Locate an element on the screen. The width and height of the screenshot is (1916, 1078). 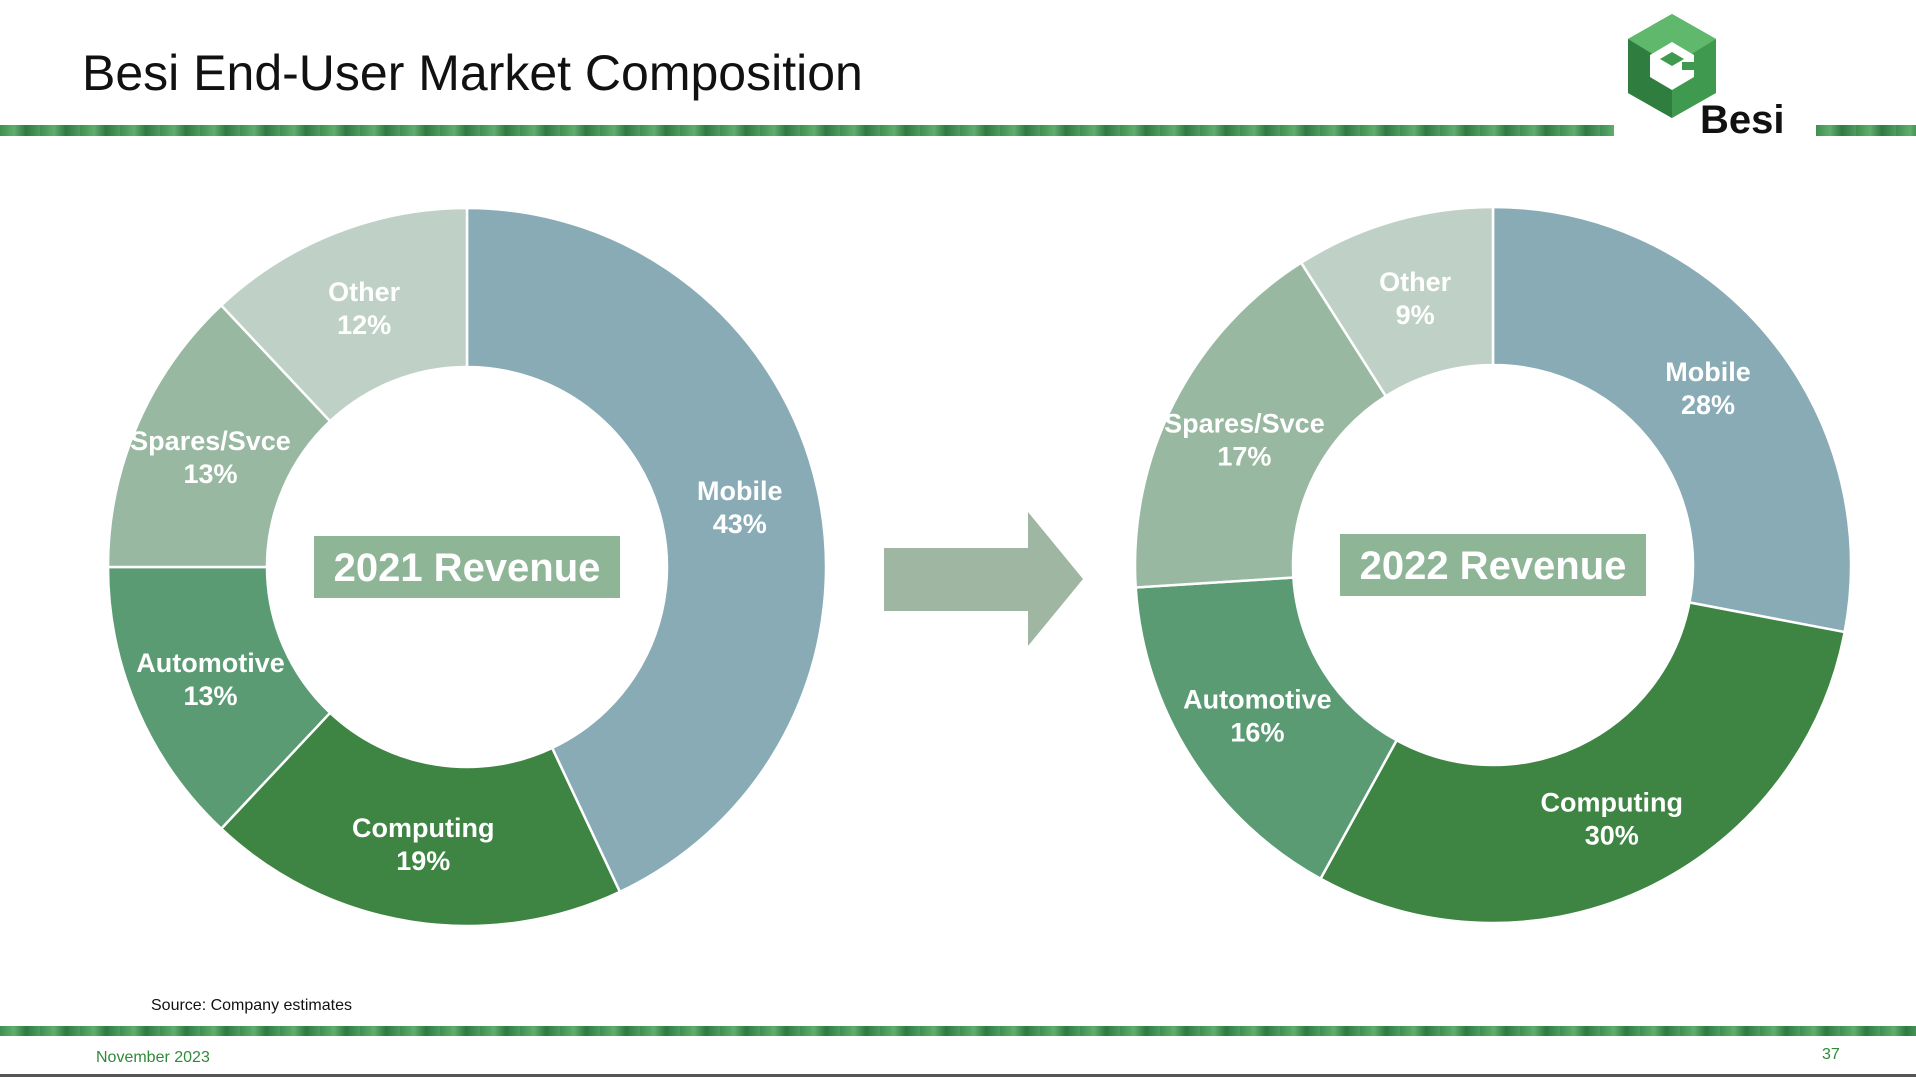
footer-band is located at coordinates (958, 1031).